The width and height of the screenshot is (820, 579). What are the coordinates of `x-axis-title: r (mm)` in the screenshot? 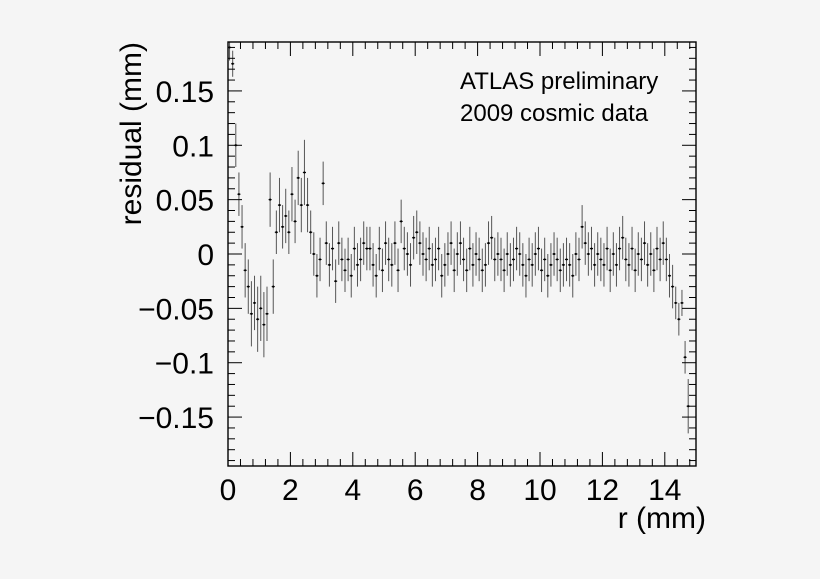 It's located at (662, 518).